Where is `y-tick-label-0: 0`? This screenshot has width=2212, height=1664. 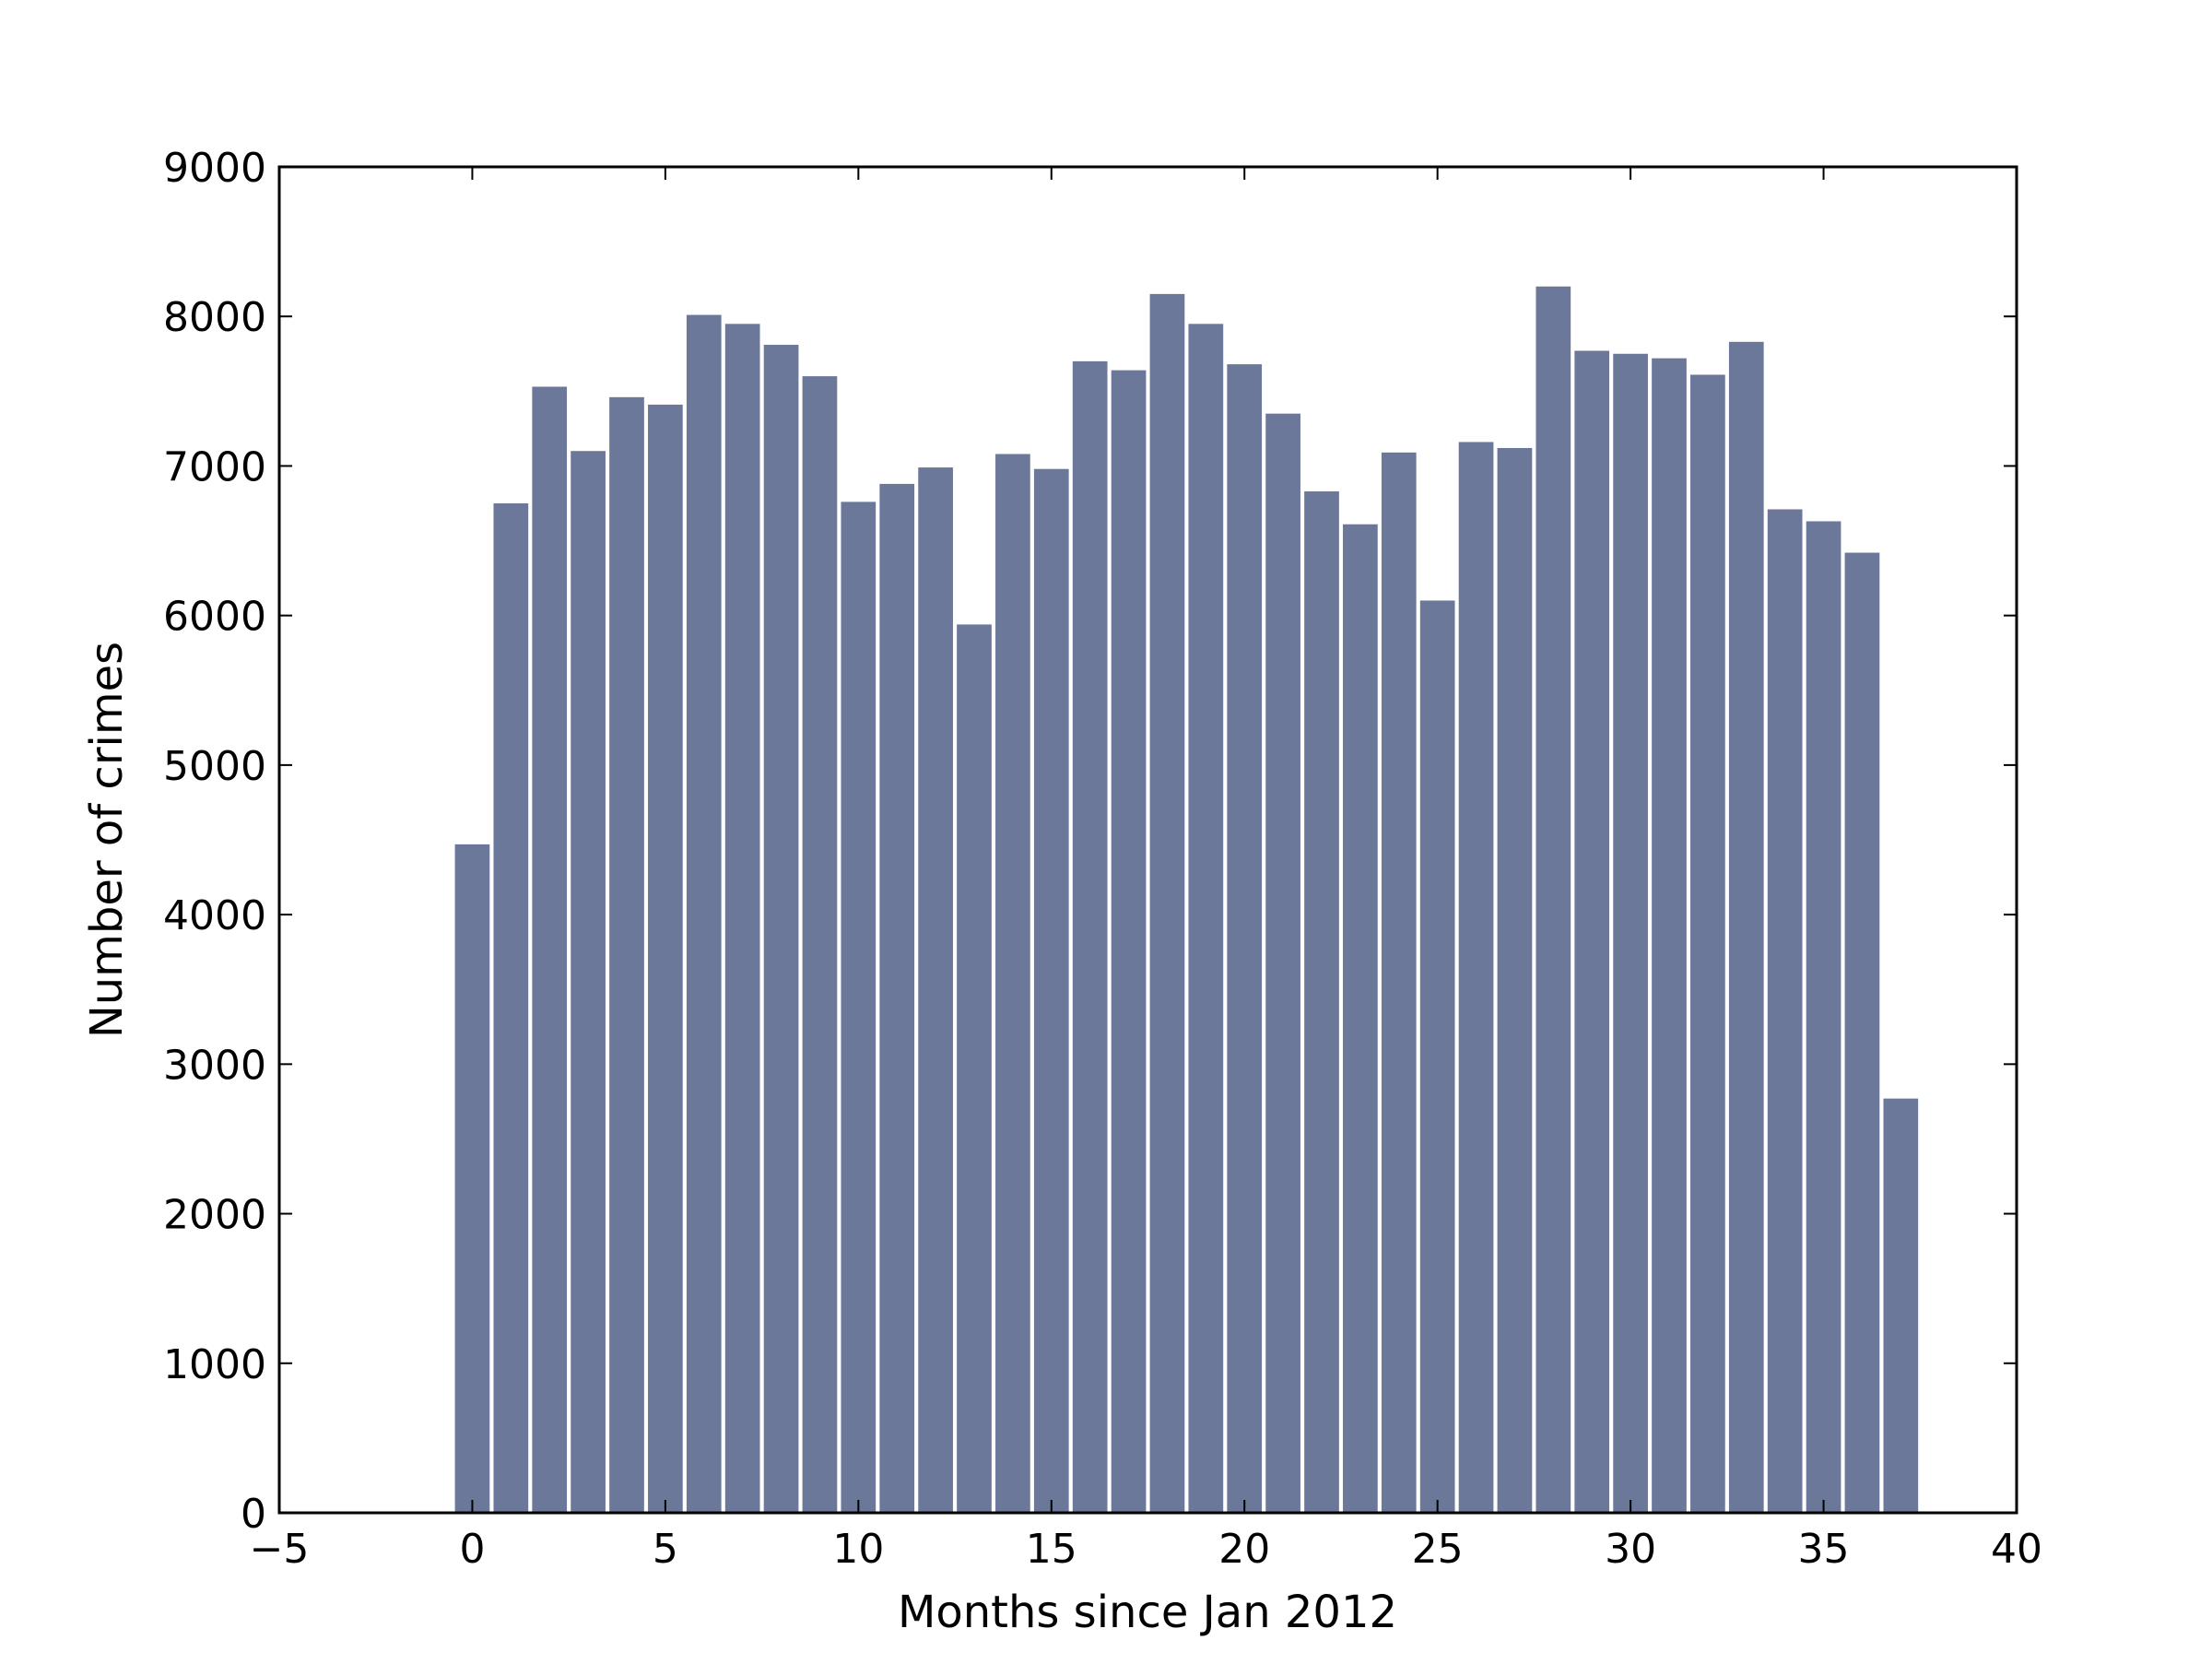
y-tick-label-0: 0 is located at coordinates (253, 1514).